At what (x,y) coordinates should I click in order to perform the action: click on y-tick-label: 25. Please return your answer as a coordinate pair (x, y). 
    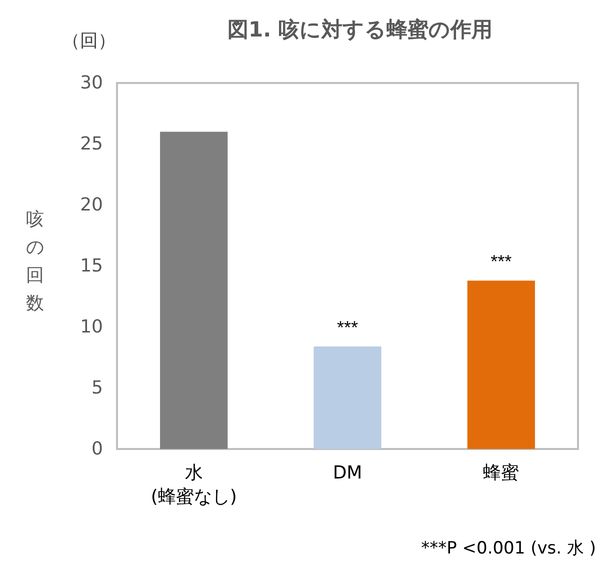
    Looking at the image, I should click on (91, 144).